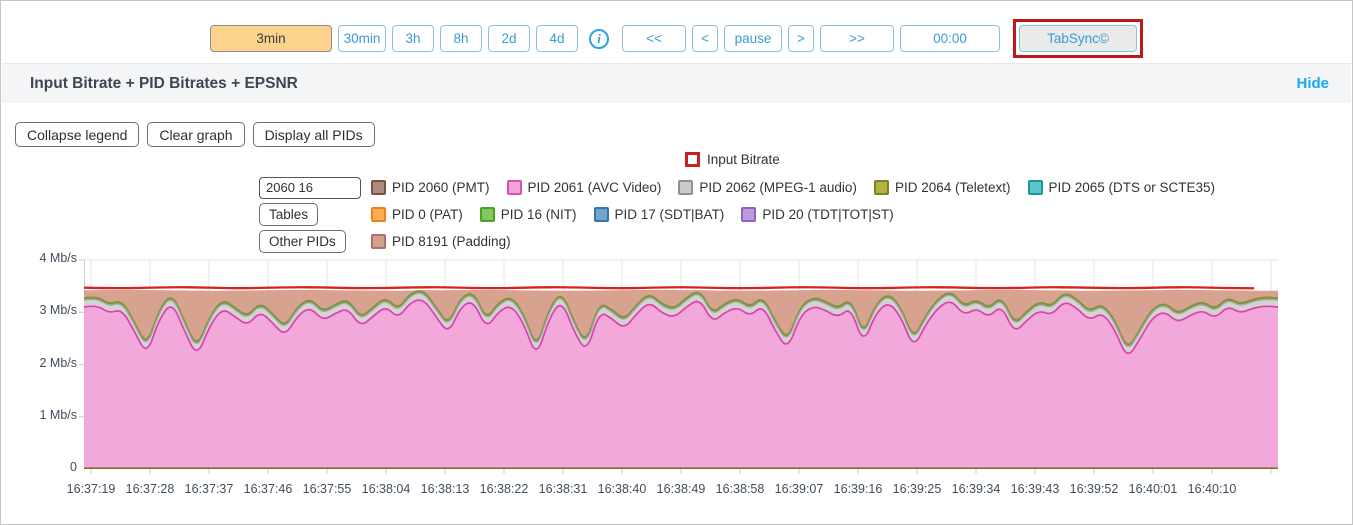 The height and width of the screenshot is (525, 1353). Describe the element at coordinates (77, 134) in the screenshot. I see `collapse-legend-button: Collapse legend` at that location.